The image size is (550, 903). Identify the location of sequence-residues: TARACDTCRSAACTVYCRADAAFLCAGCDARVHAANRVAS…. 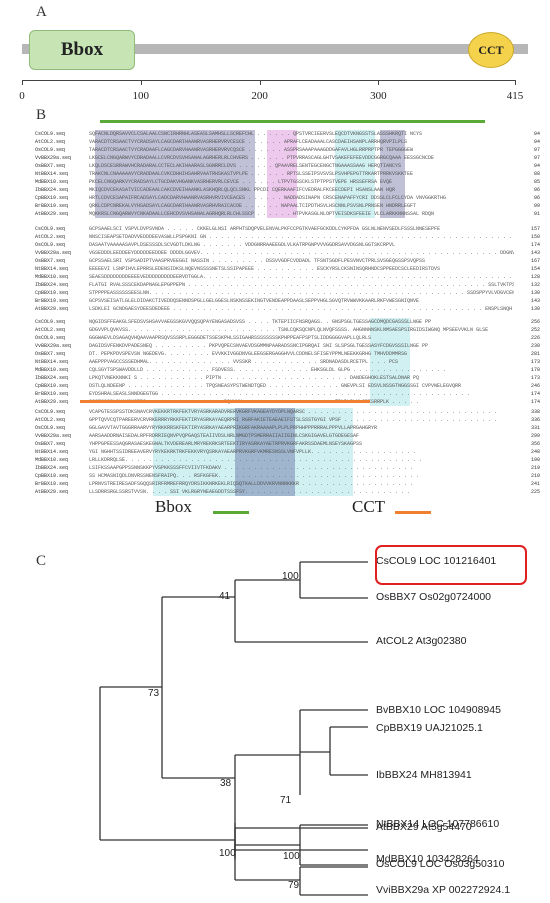
(251, 150).